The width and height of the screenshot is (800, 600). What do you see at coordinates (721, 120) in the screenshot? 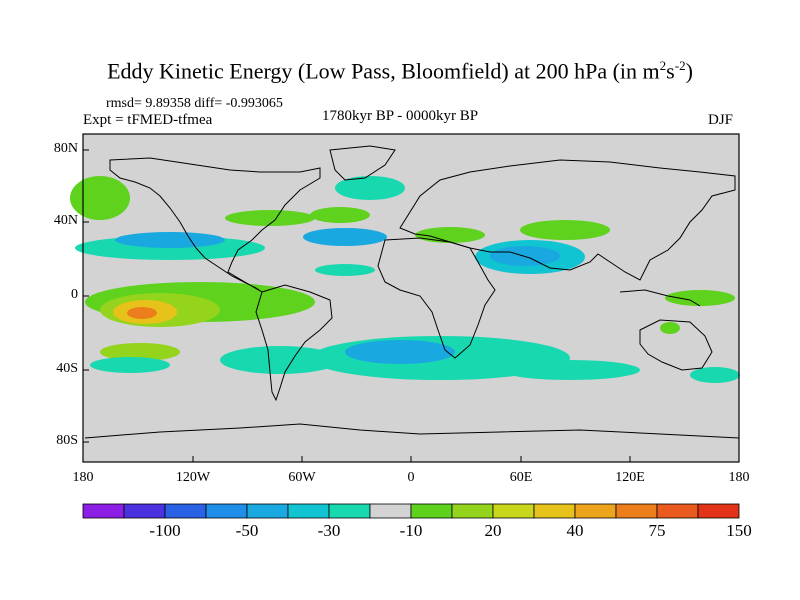
I see `season-label: DJF` at bounding box center [721, 120].